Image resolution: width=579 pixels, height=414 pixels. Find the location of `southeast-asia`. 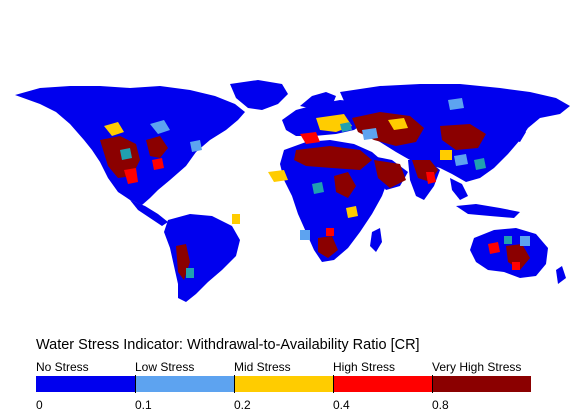

southeast-asia is located at coordinates (459, 189).